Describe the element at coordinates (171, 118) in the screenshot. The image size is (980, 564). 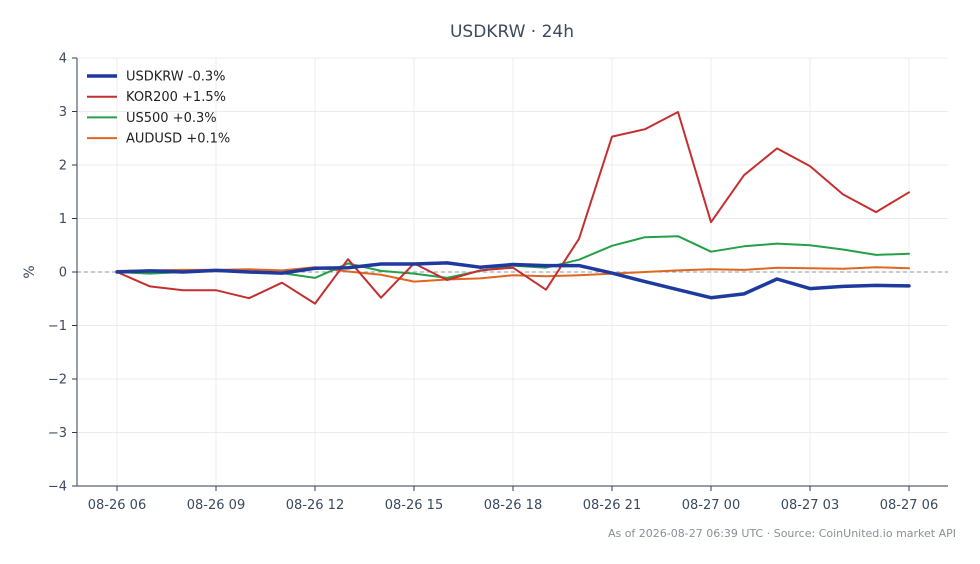
I see `legend-entry: US500 +0.3%` at that location.